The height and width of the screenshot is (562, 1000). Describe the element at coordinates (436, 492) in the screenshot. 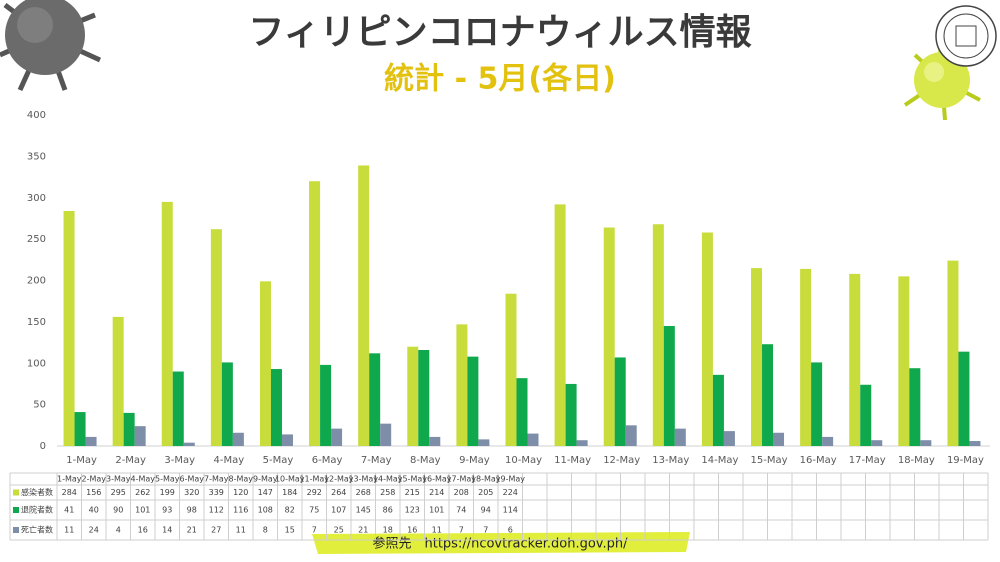

I see `table-cell: 214` at that location.